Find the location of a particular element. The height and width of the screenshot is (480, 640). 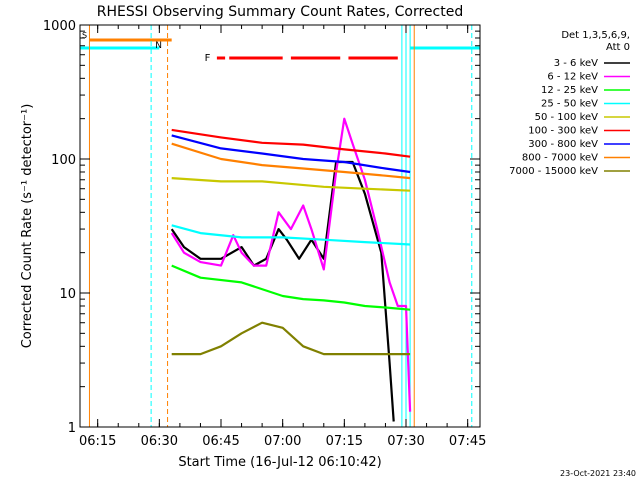

legend-label: 50 - 100 keV is located at coordinates (567, 117).